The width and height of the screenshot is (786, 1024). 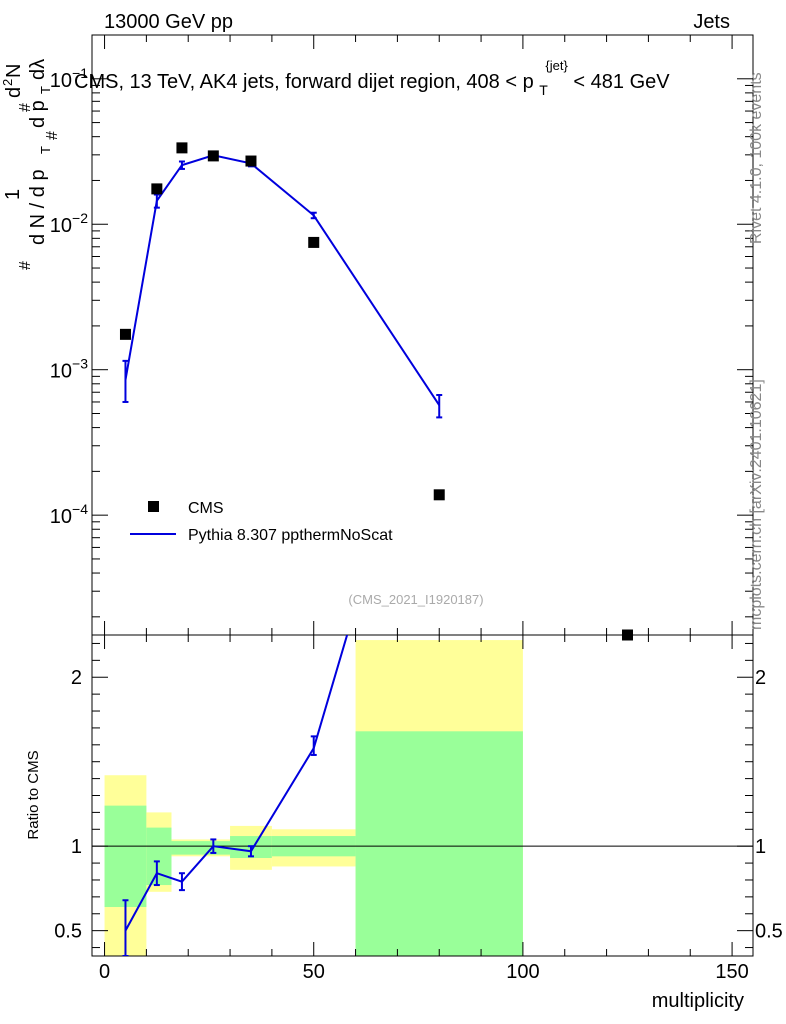 I want to click on ratio-clipped-marks, so click(x=235, y=795).